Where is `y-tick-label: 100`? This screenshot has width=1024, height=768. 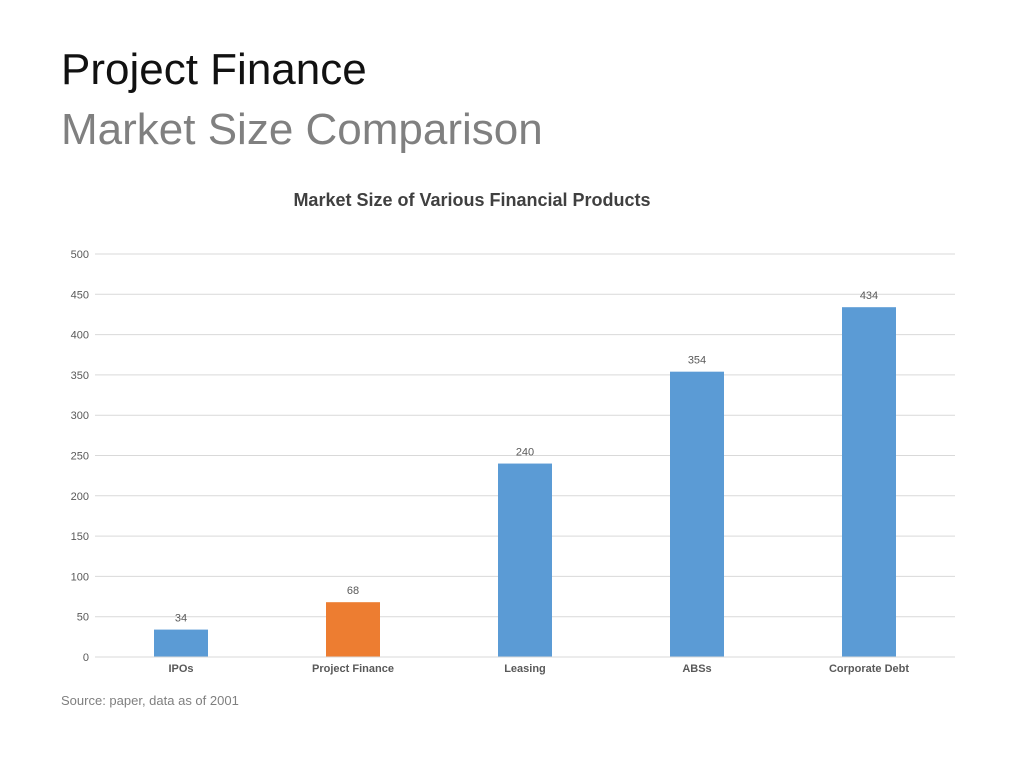 y-tick-label: 100 is located at coordinates (80, 577).